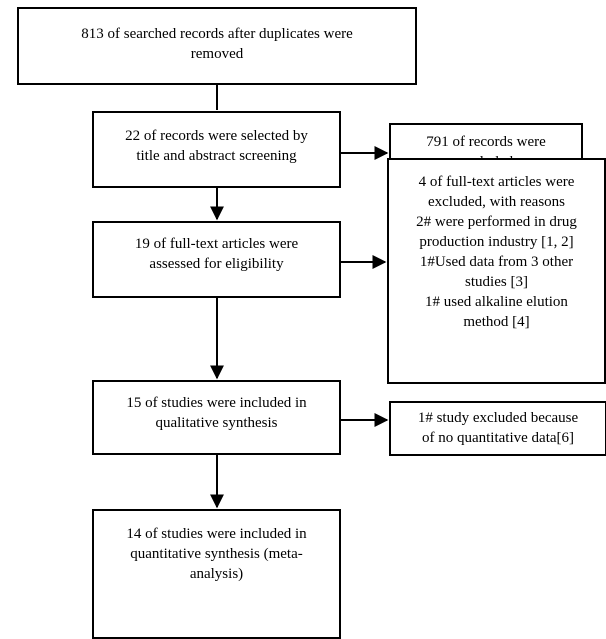  I want to click on box-text-line: 1# study excluded because, so click(498, 418).